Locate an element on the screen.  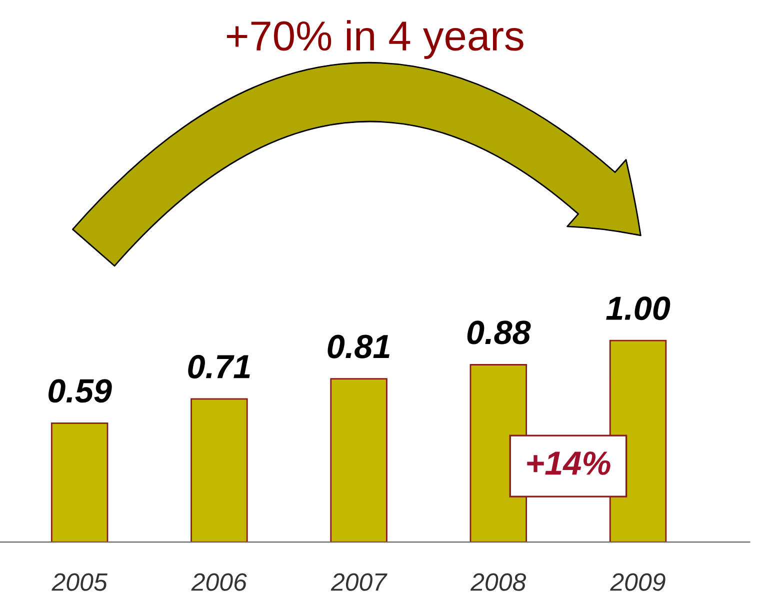
data-label: 0.71 is located at coordinates (219, 366).